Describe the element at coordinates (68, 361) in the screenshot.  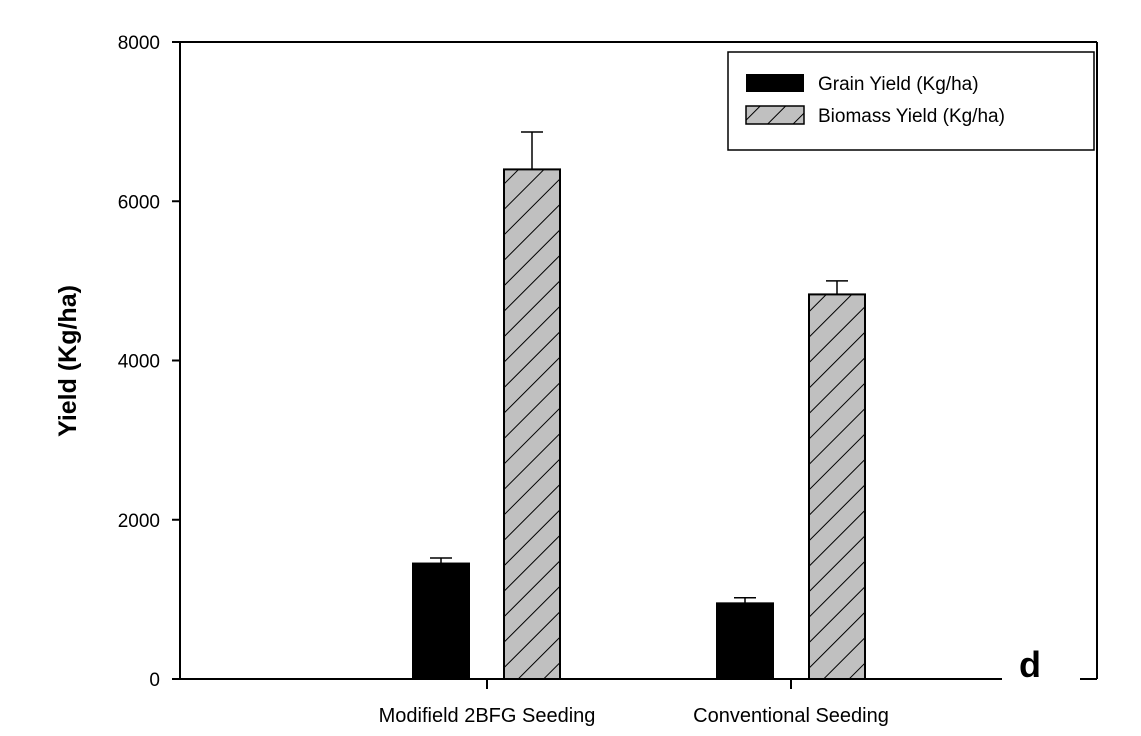
I see `y-axis-title: Yield (Kg/ha)` at that location.